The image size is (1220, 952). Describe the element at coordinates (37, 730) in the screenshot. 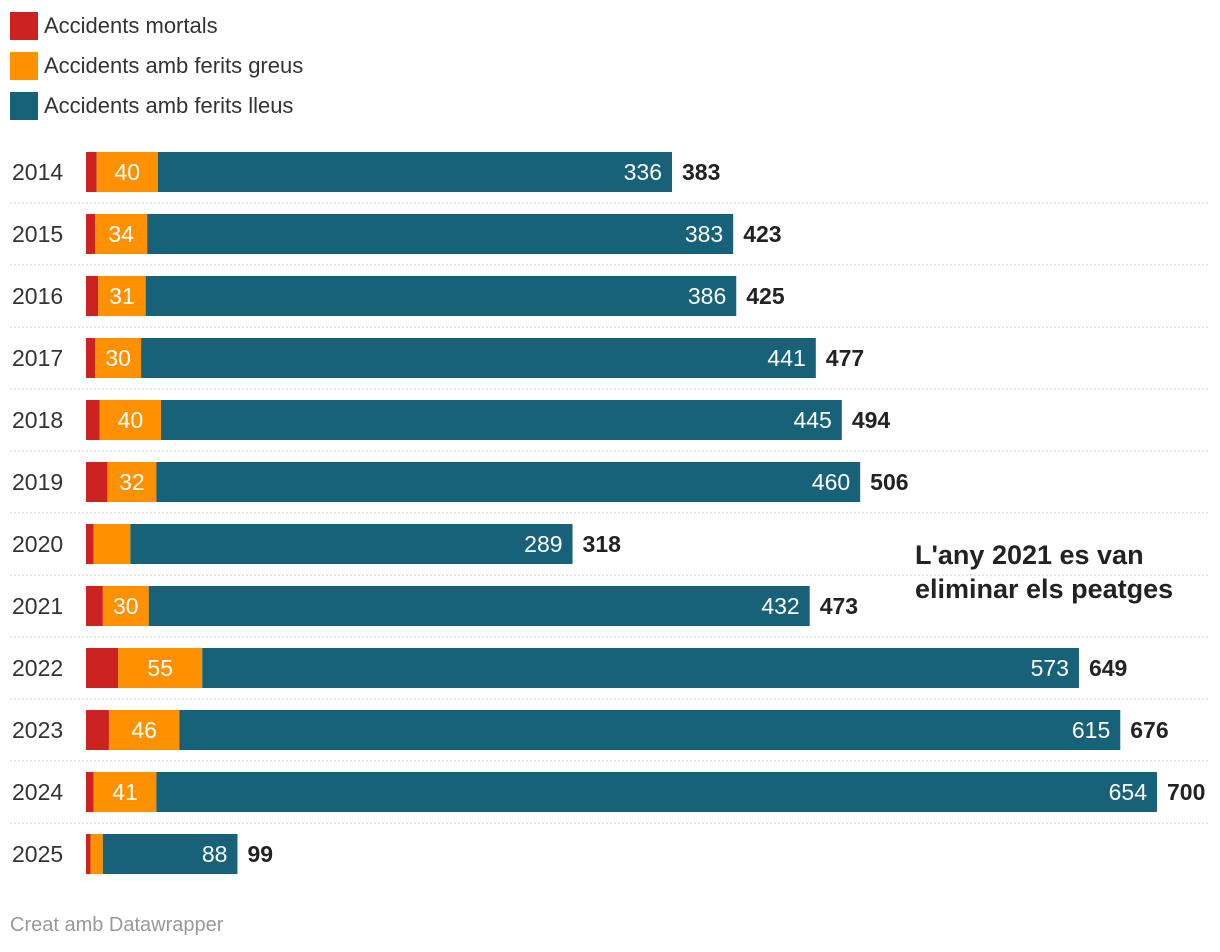

I see `year-label: 2023` at that location.